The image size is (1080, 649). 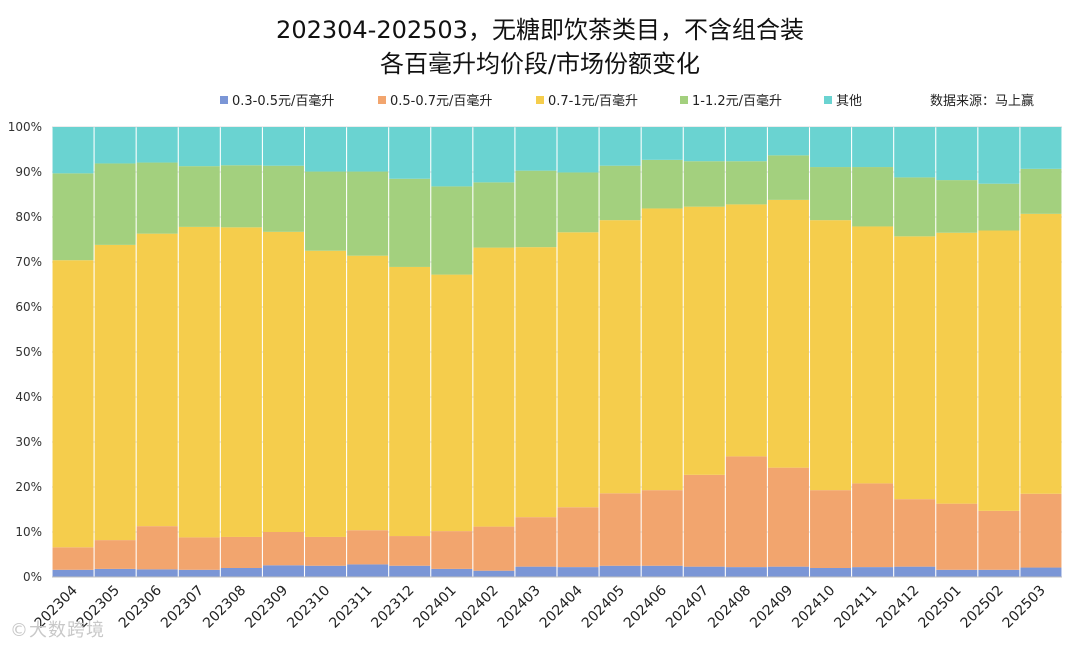 What do you see at coordinates (28, 442) in the screenshot?
I see `y-tick-label: 30%` at bounding box center [28, 442].